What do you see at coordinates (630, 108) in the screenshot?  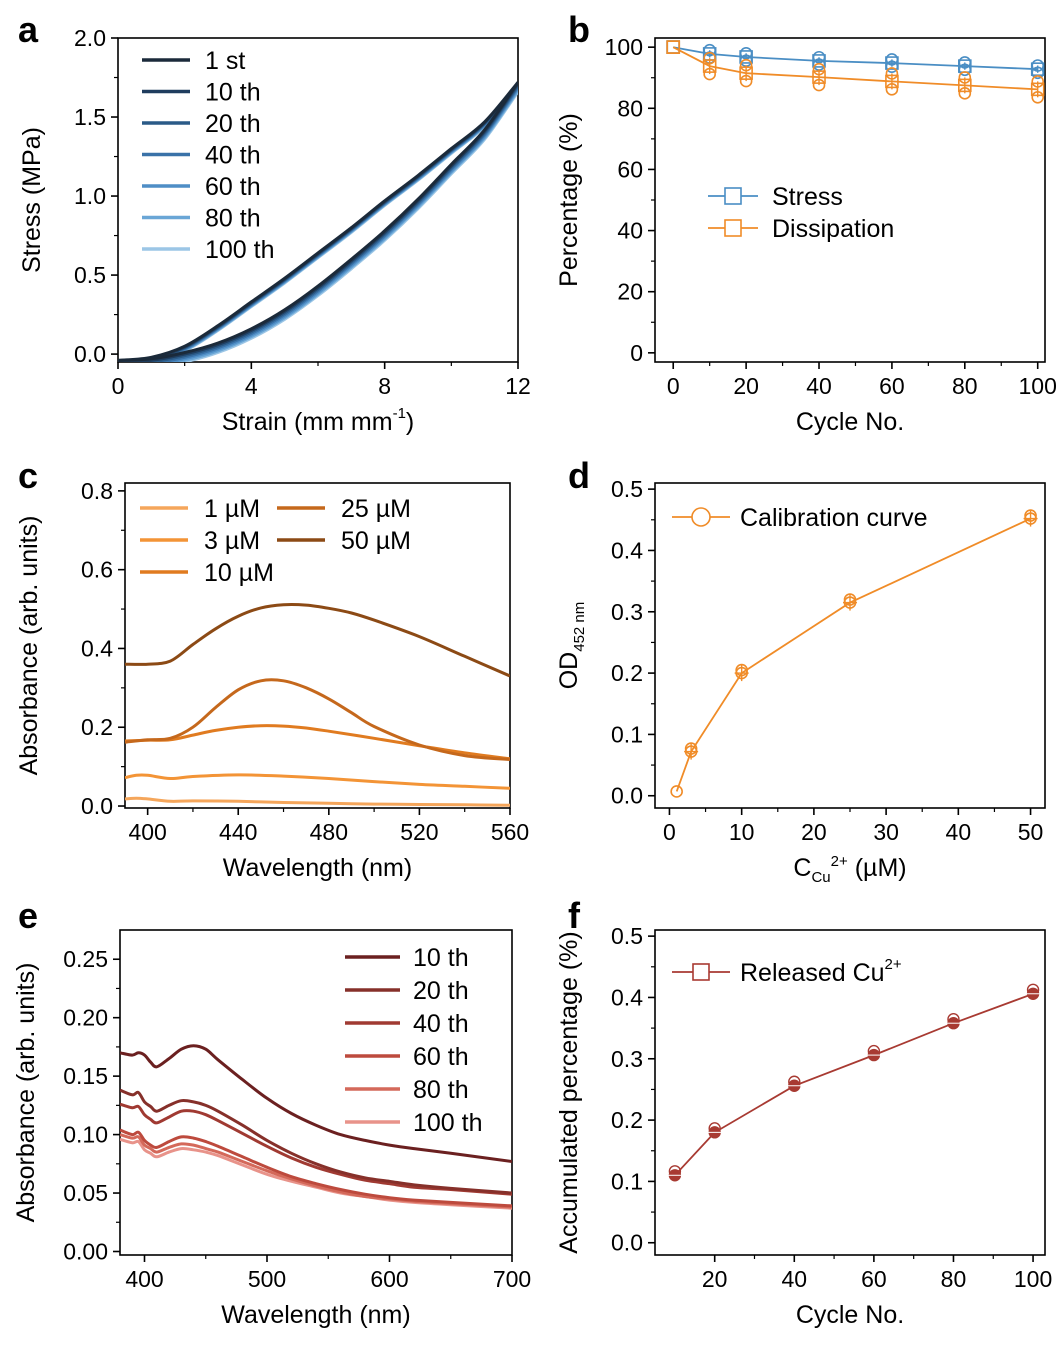 I see `y-tick-label: 80` at bounding box center [630, 108].